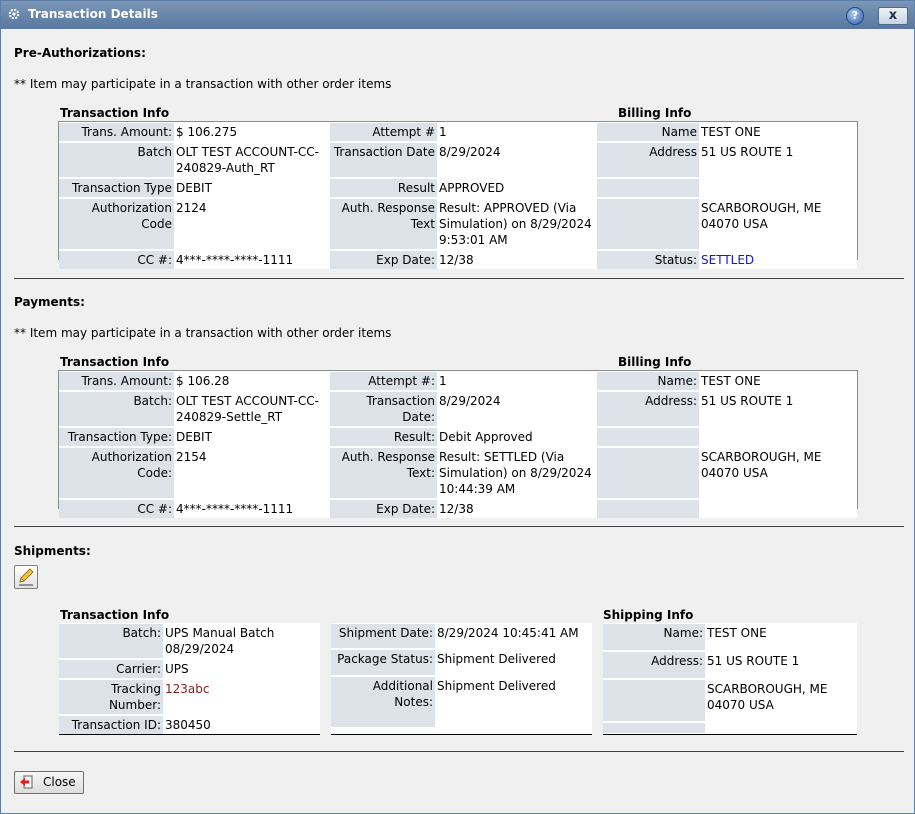 The width and height of the screenshot is (915, 814). What do you see at coordinates (383, 662) in the screenshot?
I see `package-status-label: Package Status:` at bounding box center [383, 662].